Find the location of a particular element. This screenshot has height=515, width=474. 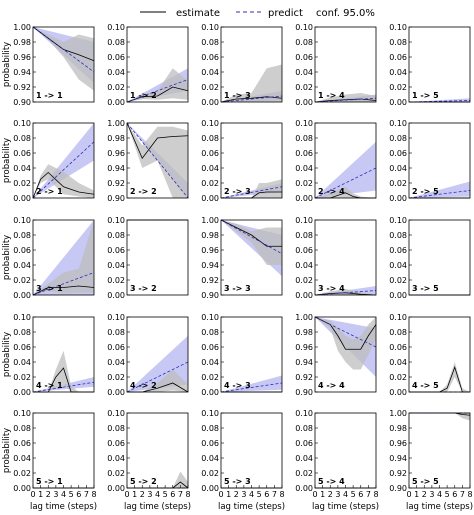

panel-label: 2 -> 4 is located at coordinates (331, 191).